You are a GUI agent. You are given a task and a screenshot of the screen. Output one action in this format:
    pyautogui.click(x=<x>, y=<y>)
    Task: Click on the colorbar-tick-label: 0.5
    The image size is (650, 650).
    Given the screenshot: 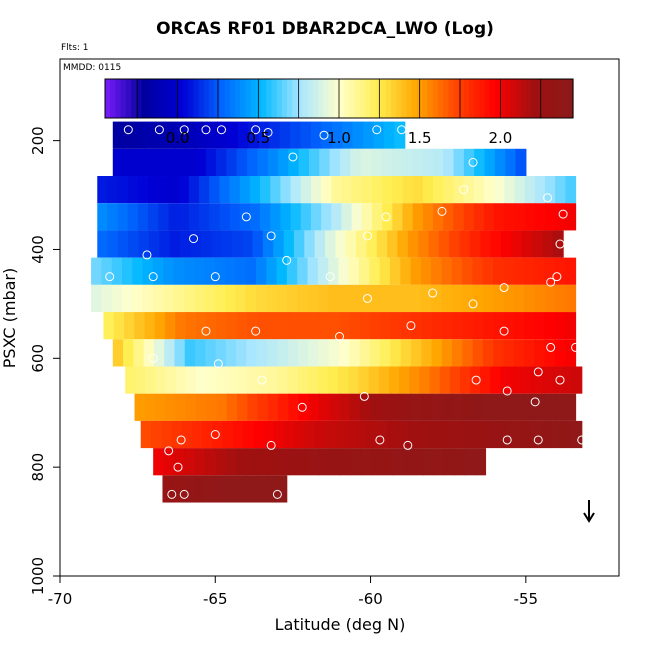 What is the action you would take?
    pyautogui.click(x=258, y=138)
    